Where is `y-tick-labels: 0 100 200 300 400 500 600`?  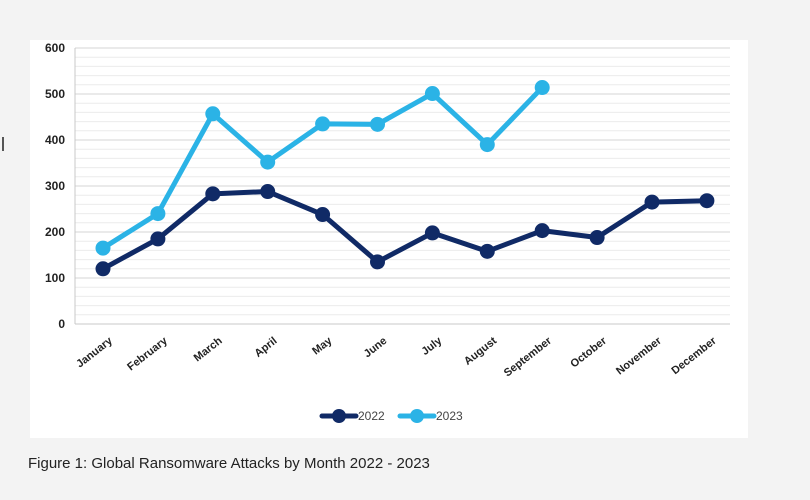 y-tick-labels: 0 100 200 300 400 500 600 is located at coordinates (55, 186).